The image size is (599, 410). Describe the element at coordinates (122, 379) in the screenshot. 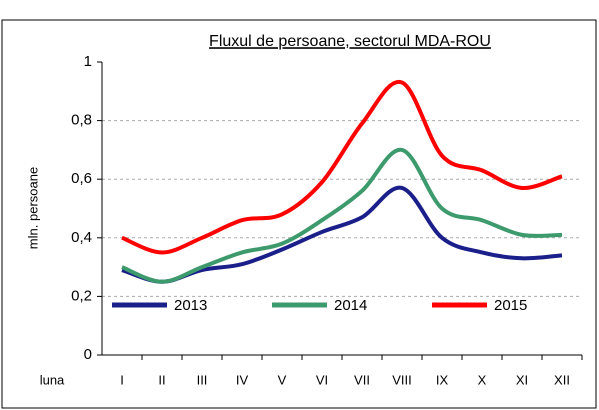

I see `x-tick-label: I` at that location.